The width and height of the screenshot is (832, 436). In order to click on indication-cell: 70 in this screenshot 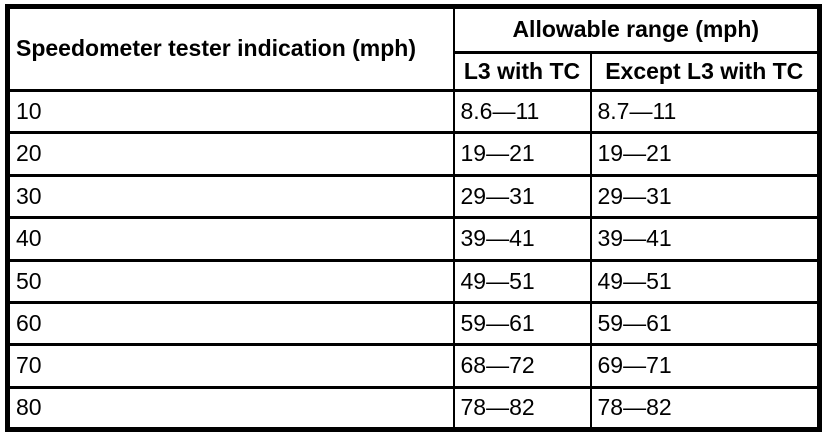, I will do `click(230, 366)`.